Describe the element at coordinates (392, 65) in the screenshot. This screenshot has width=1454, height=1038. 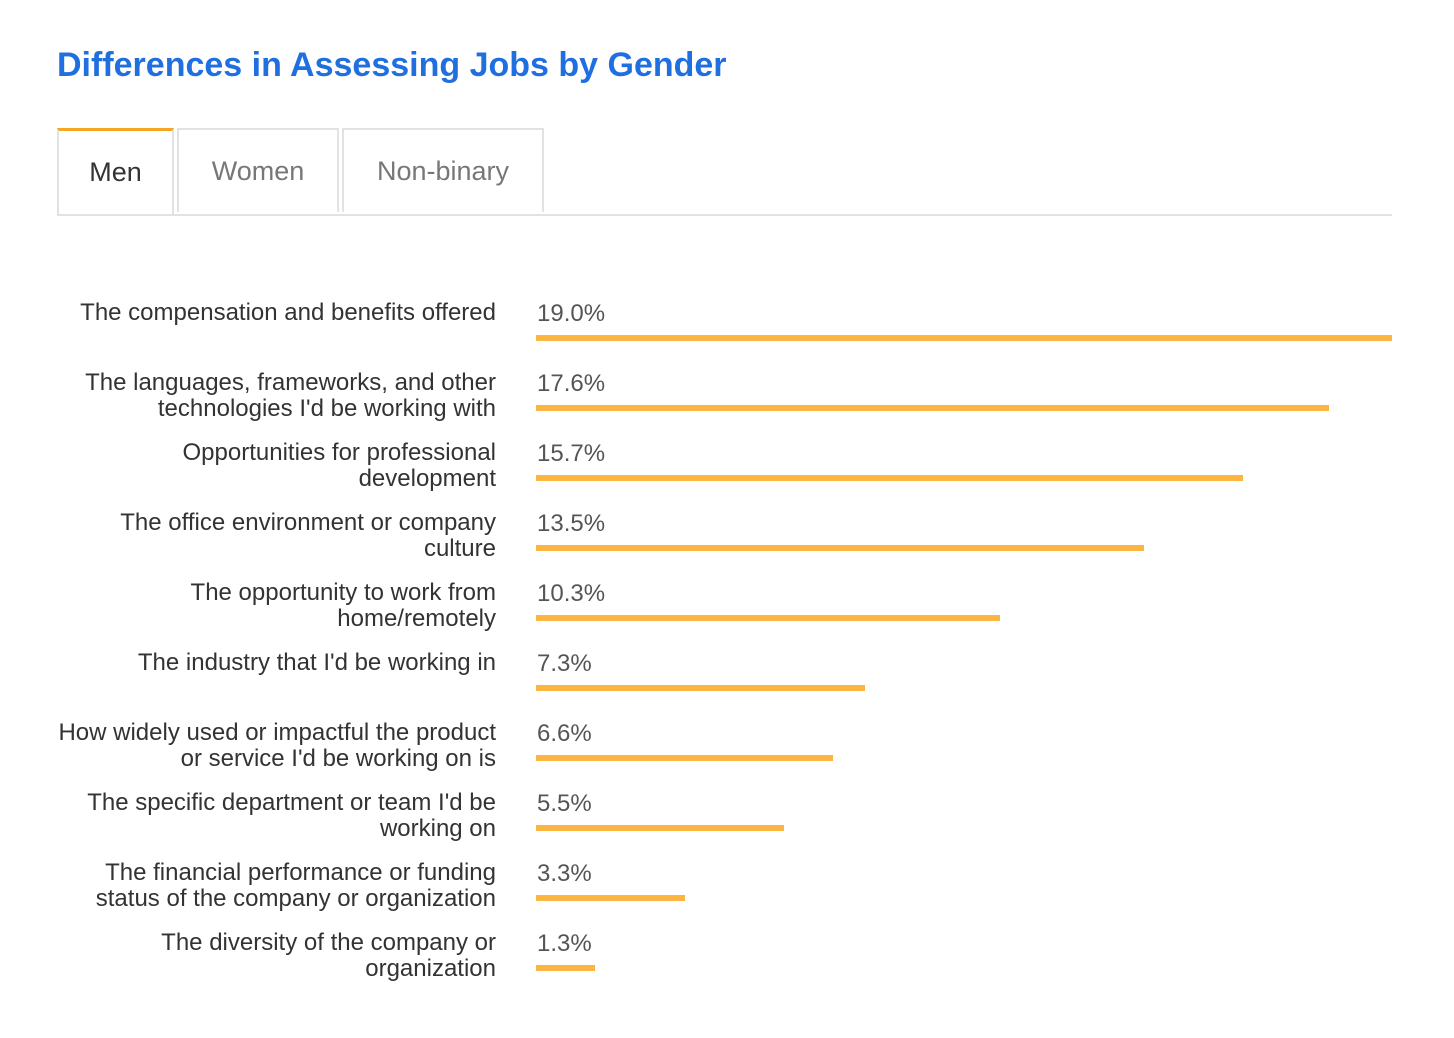
I see `chart-title: Differences in Assessing Jobs by Gender` at that location.